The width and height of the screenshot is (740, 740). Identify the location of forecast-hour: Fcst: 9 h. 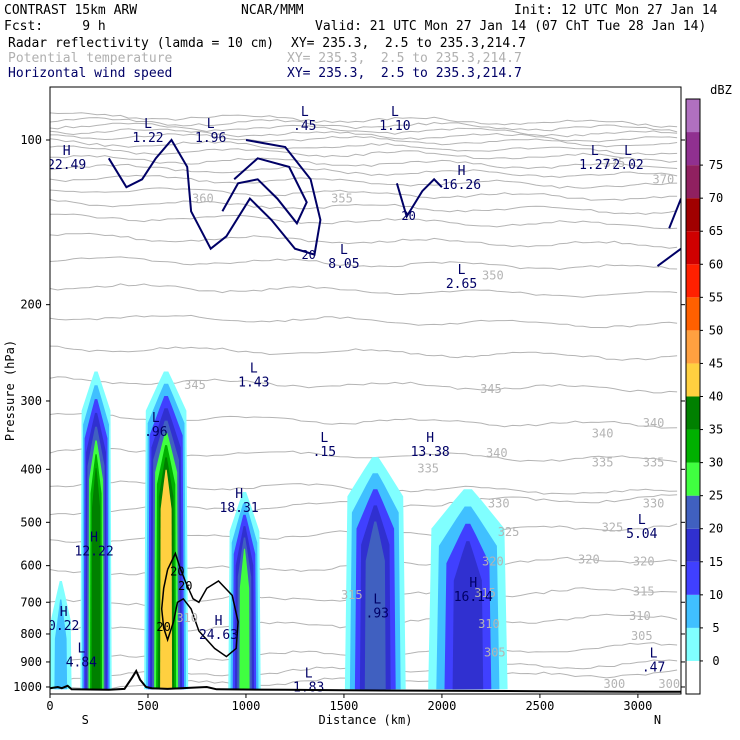
(55, 26).